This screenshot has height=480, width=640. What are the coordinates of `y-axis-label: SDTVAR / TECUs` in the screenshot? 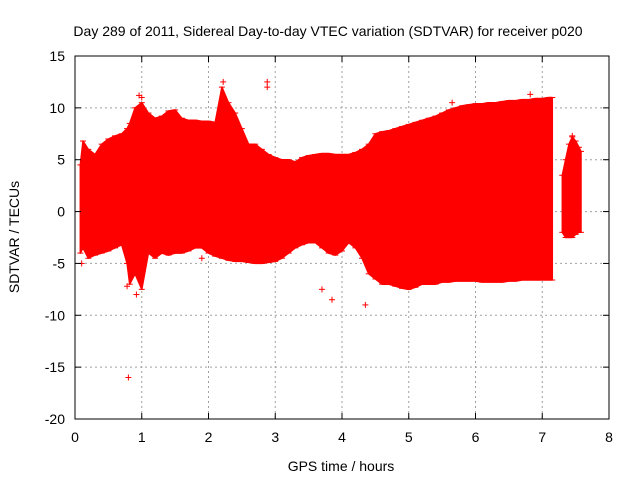 It's located at (14, 237).